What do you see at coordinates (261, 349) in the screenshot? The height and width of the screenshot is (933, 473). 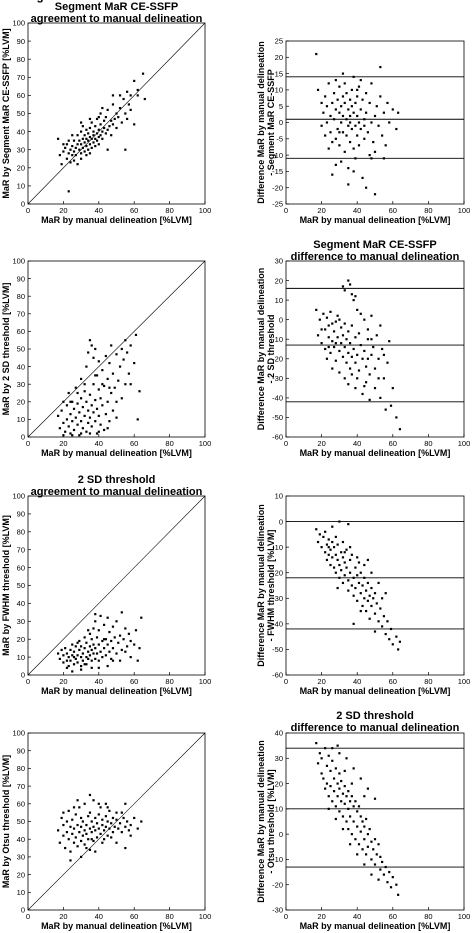 I see `y-axis-label: Difference MaR by manual delineation` at bounding box center [261, 349].